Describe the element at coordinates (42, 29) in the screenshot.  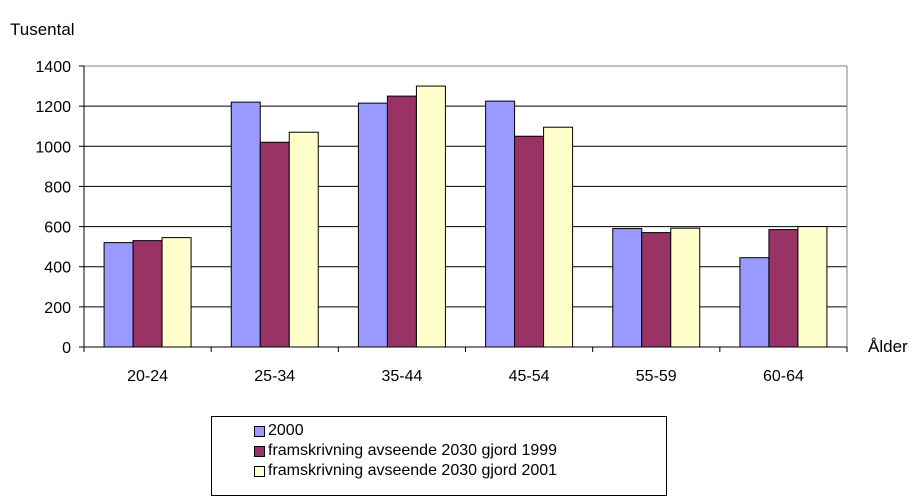
I see `y-axis-title: Tusental` at that location.